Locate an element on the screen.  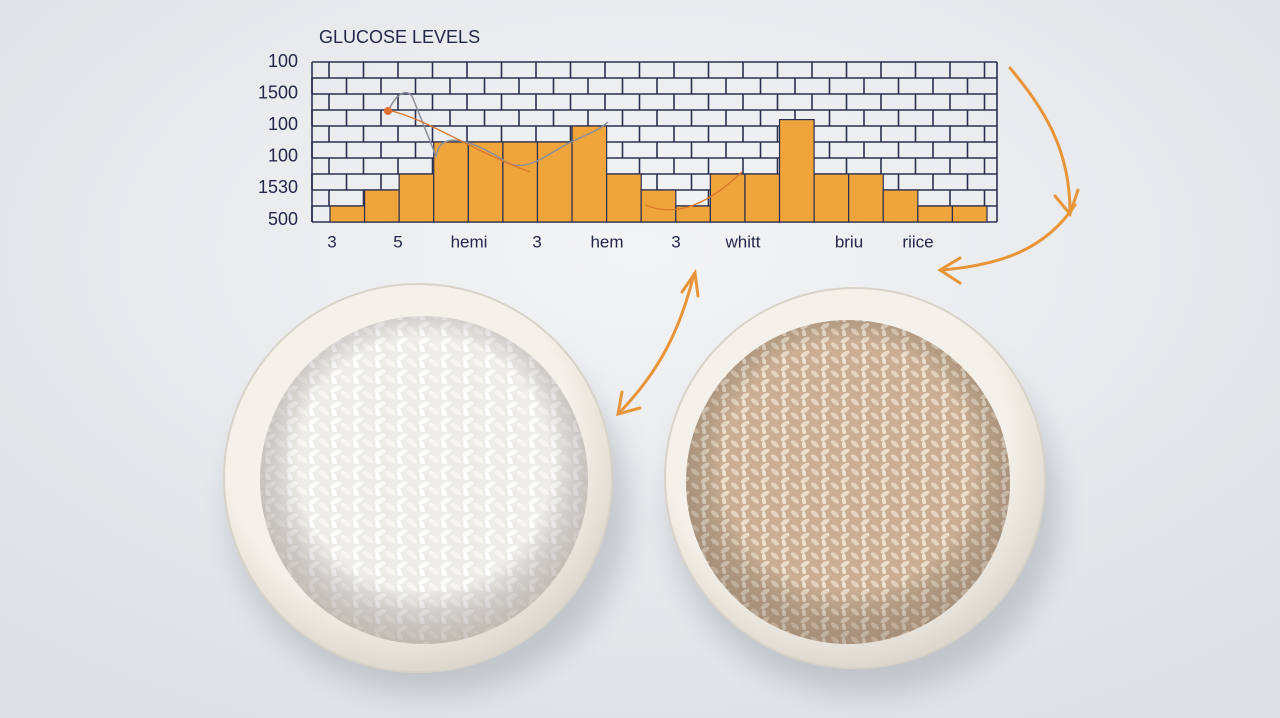
x-label: briu is located at coordinates (849, 241).